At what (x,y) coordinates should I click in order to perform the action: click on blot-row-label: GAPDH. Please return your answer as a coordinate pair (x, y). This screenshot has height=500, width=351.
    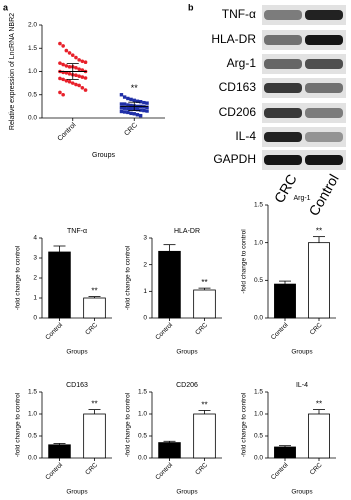
    Looking at the image, I should click on (234, 159).